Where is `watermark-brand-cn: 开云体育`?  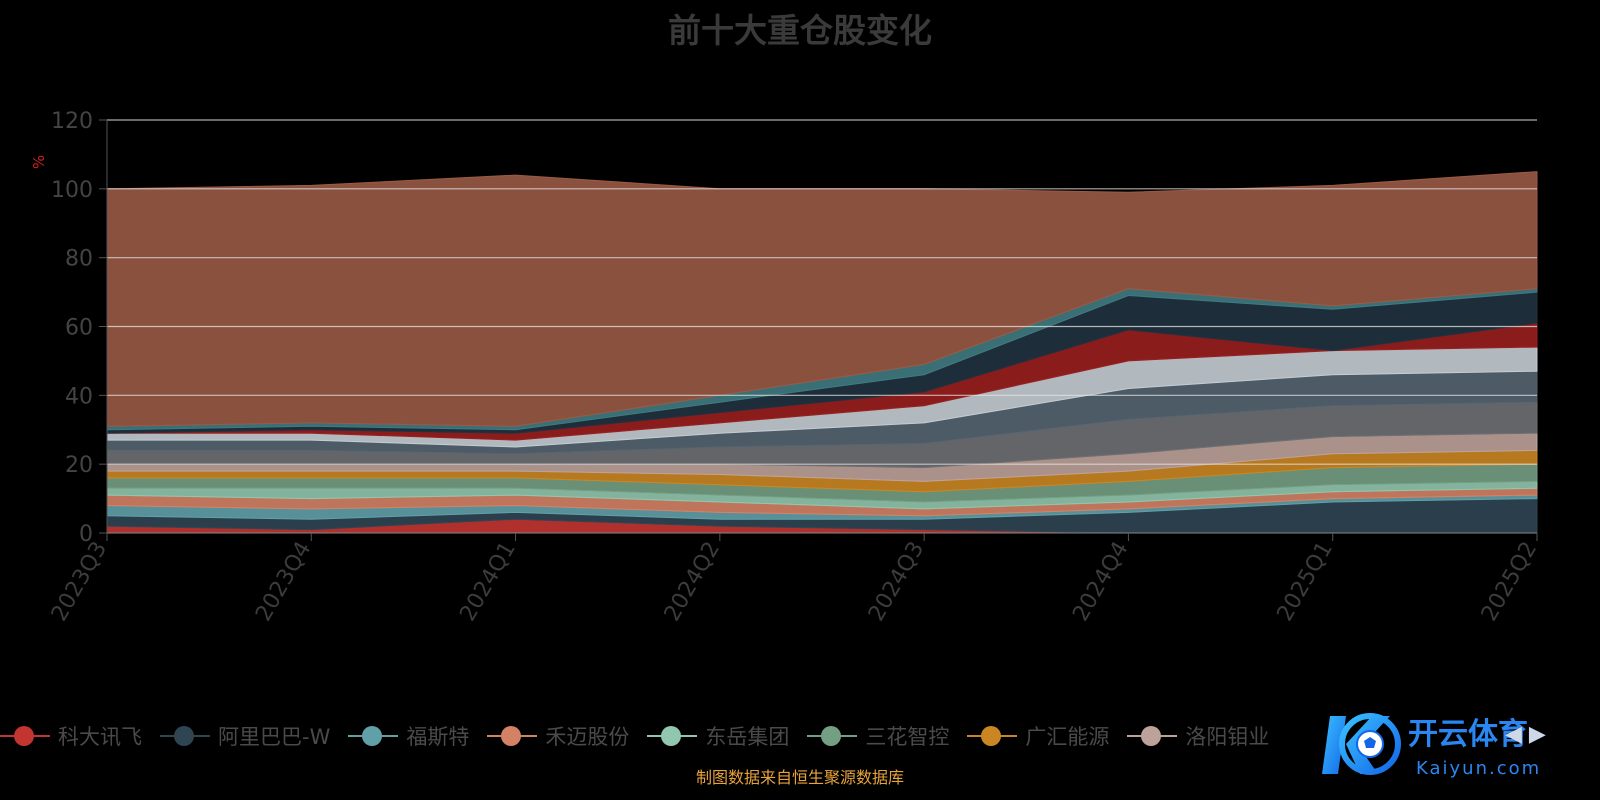
watermark-brand-cn: 开云体育 is located at coordinates (1468, 734).